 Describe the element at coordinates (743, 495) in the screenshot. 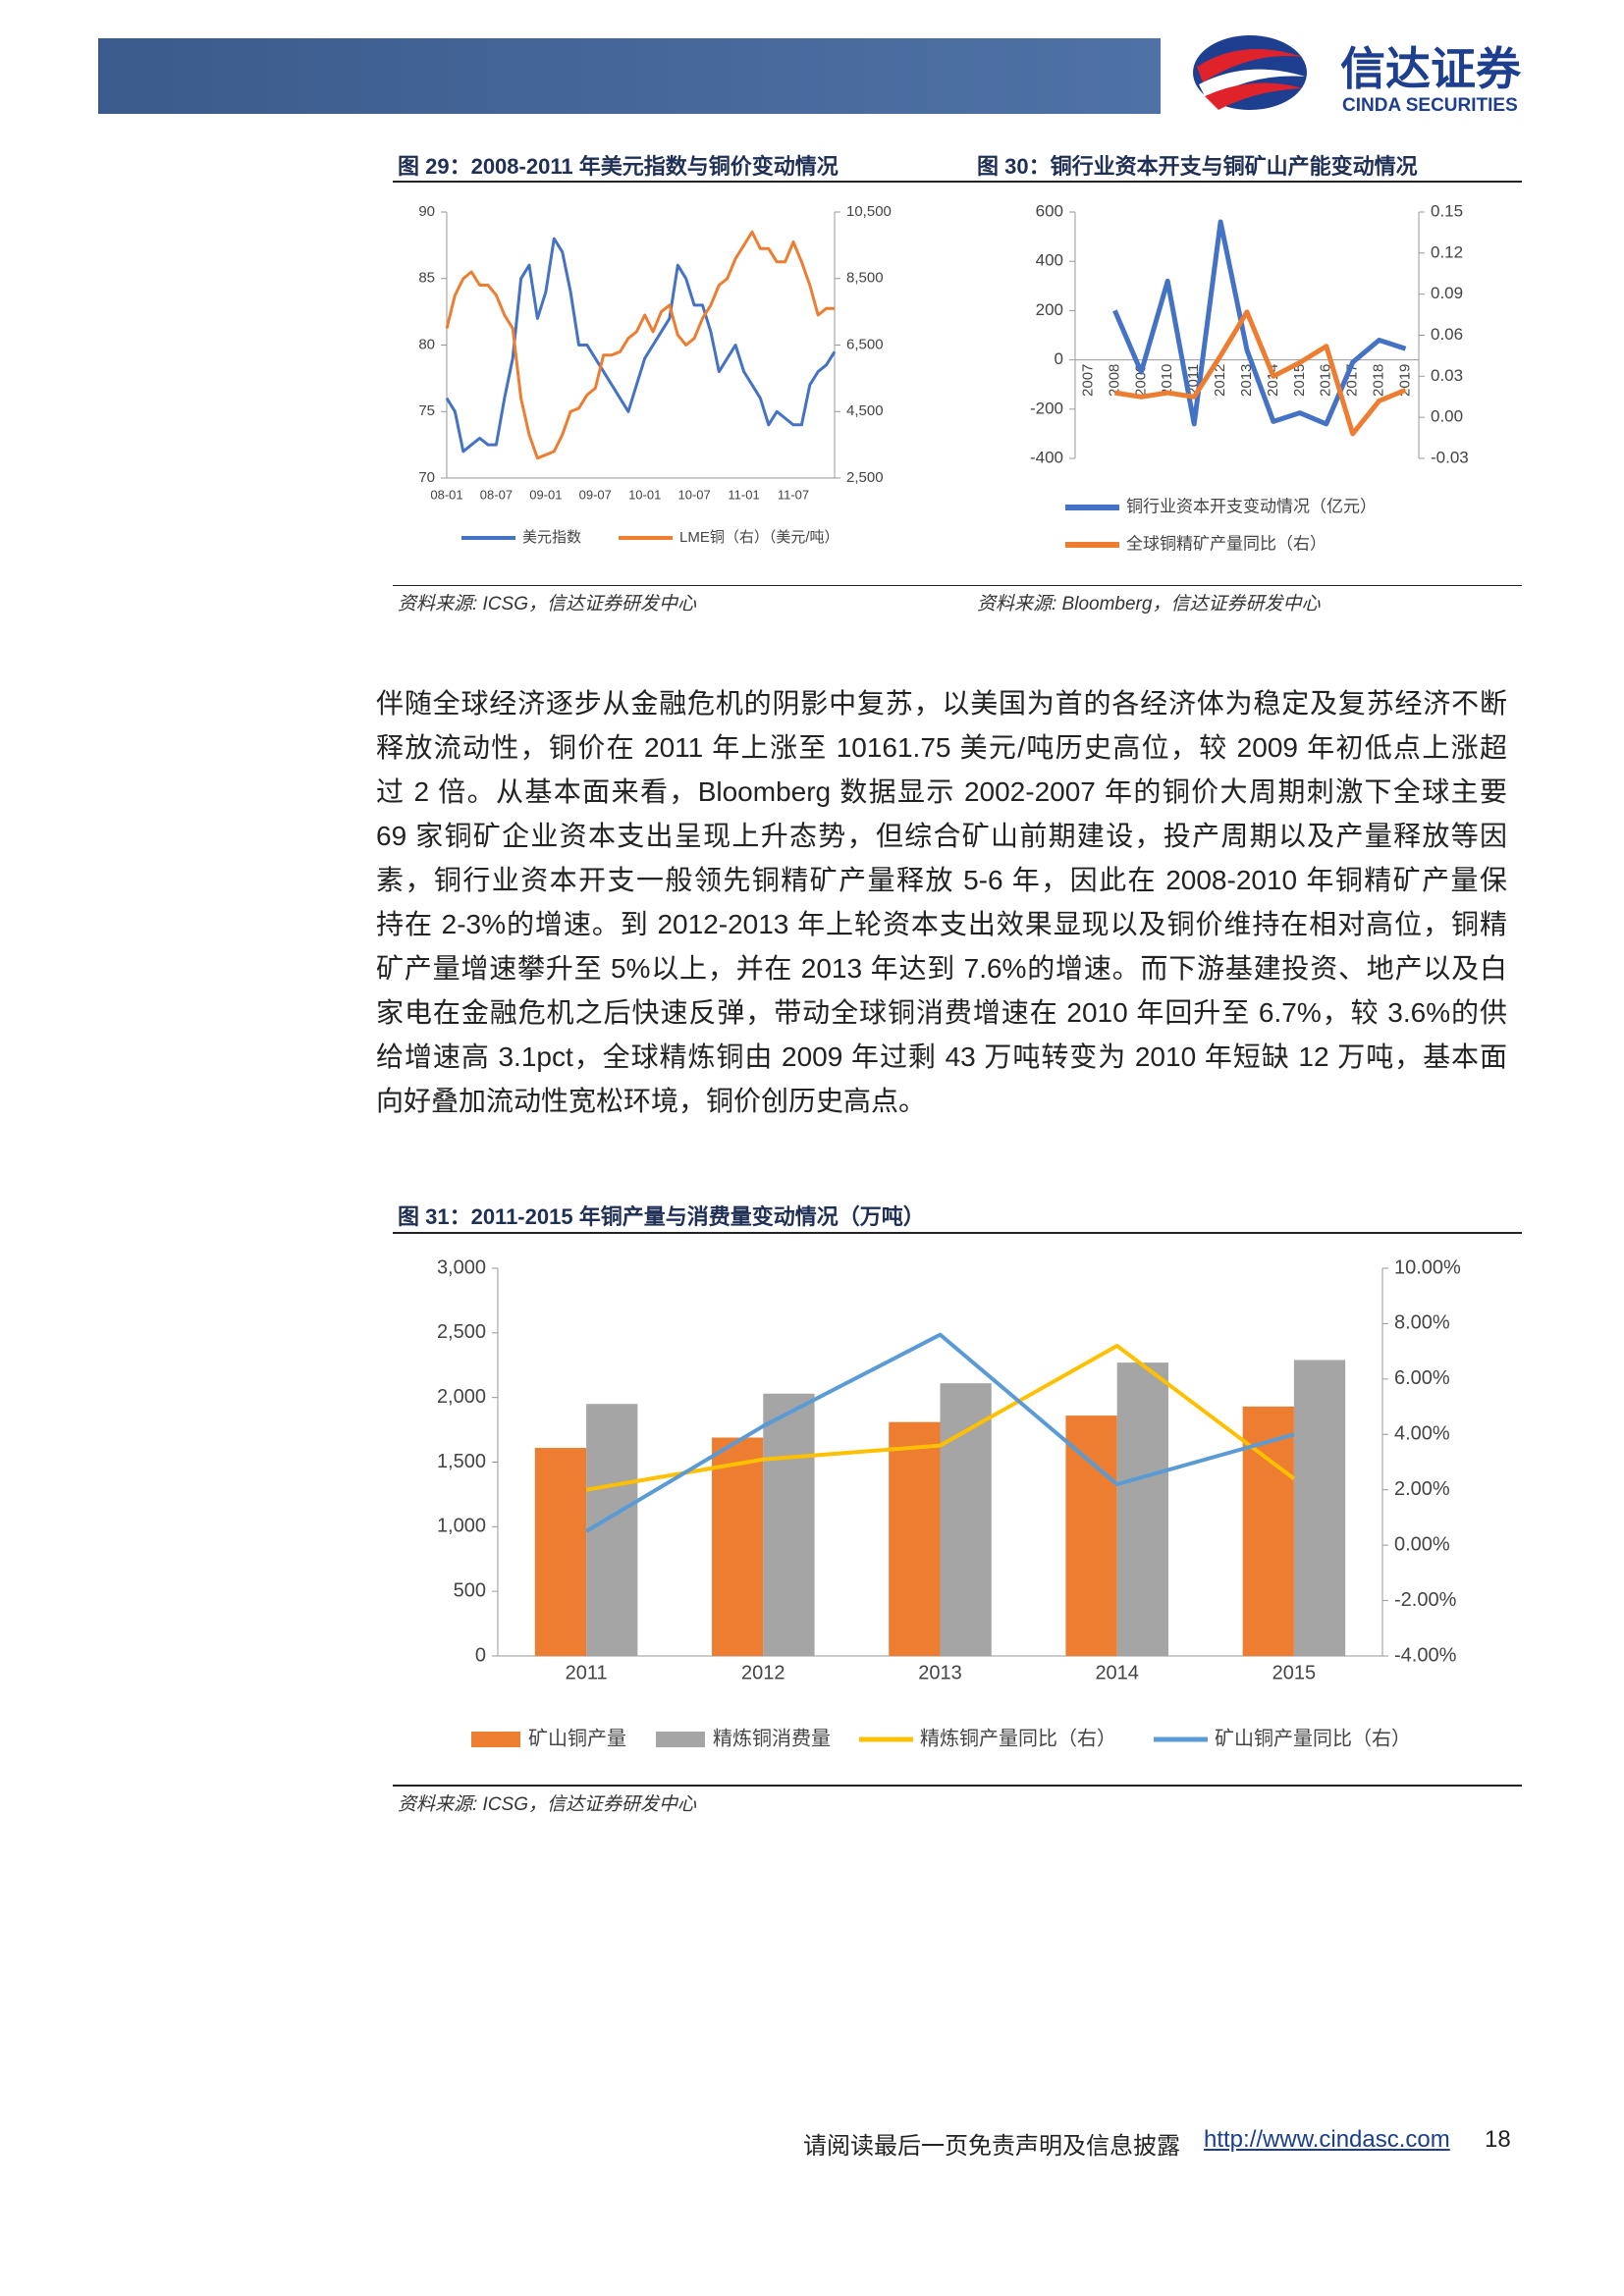

I see `x-tick-label: 11-01` at that location.